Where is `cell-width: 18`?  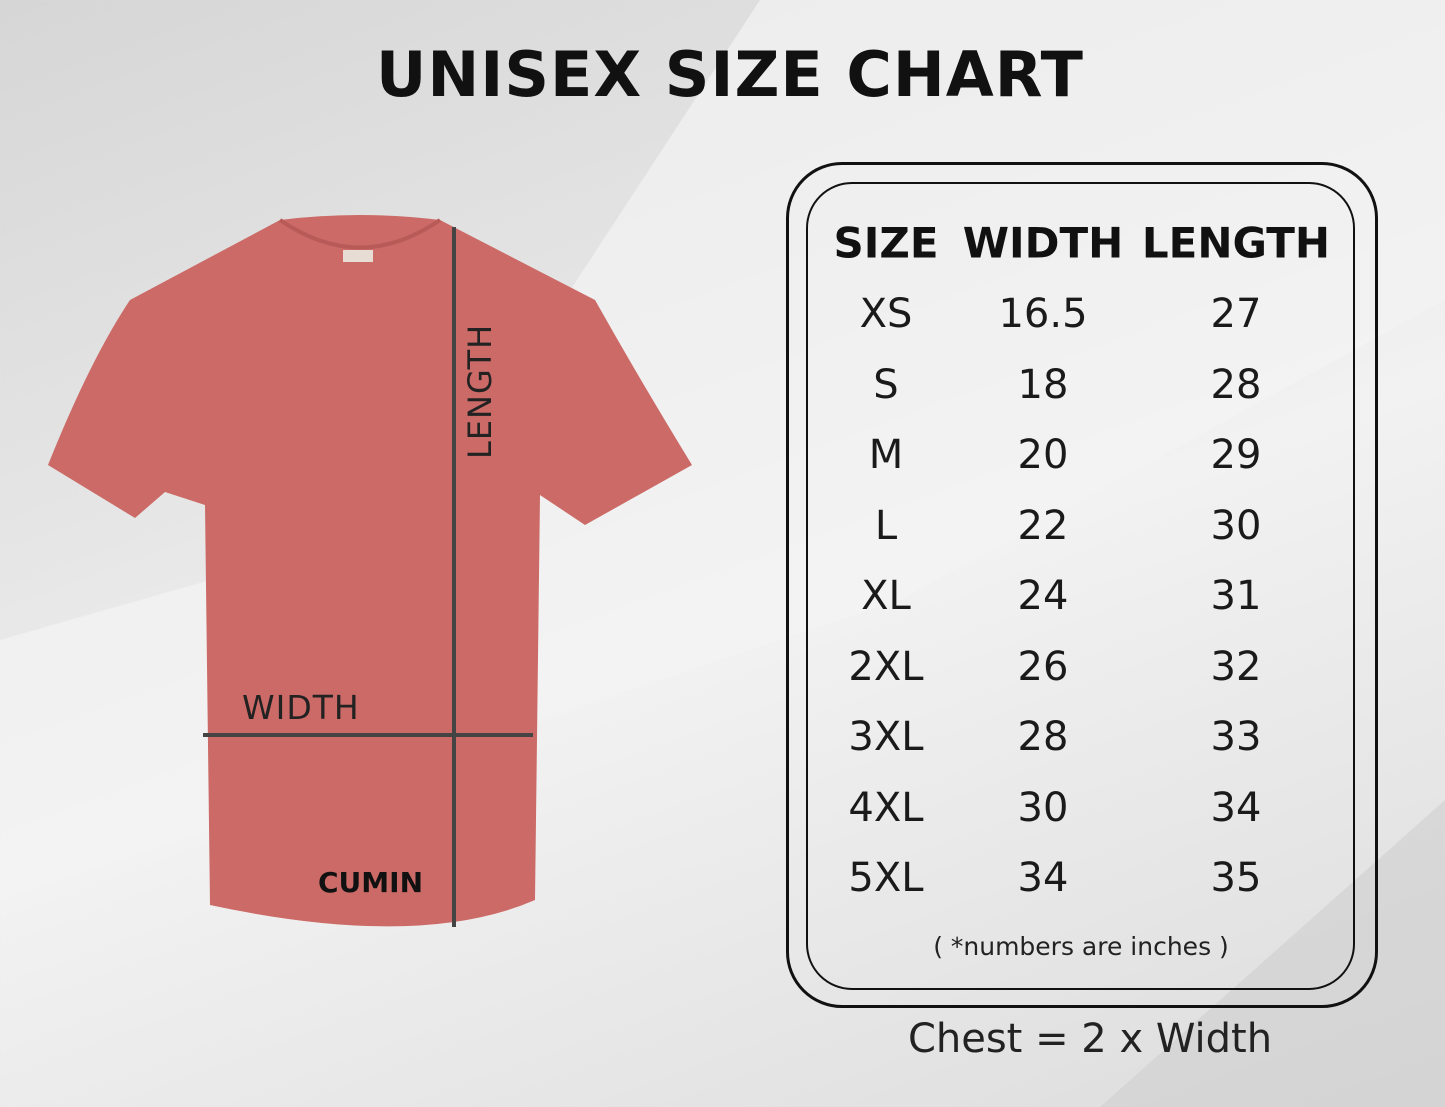 cell-width: 18 is located at coordinates (1043, 384).